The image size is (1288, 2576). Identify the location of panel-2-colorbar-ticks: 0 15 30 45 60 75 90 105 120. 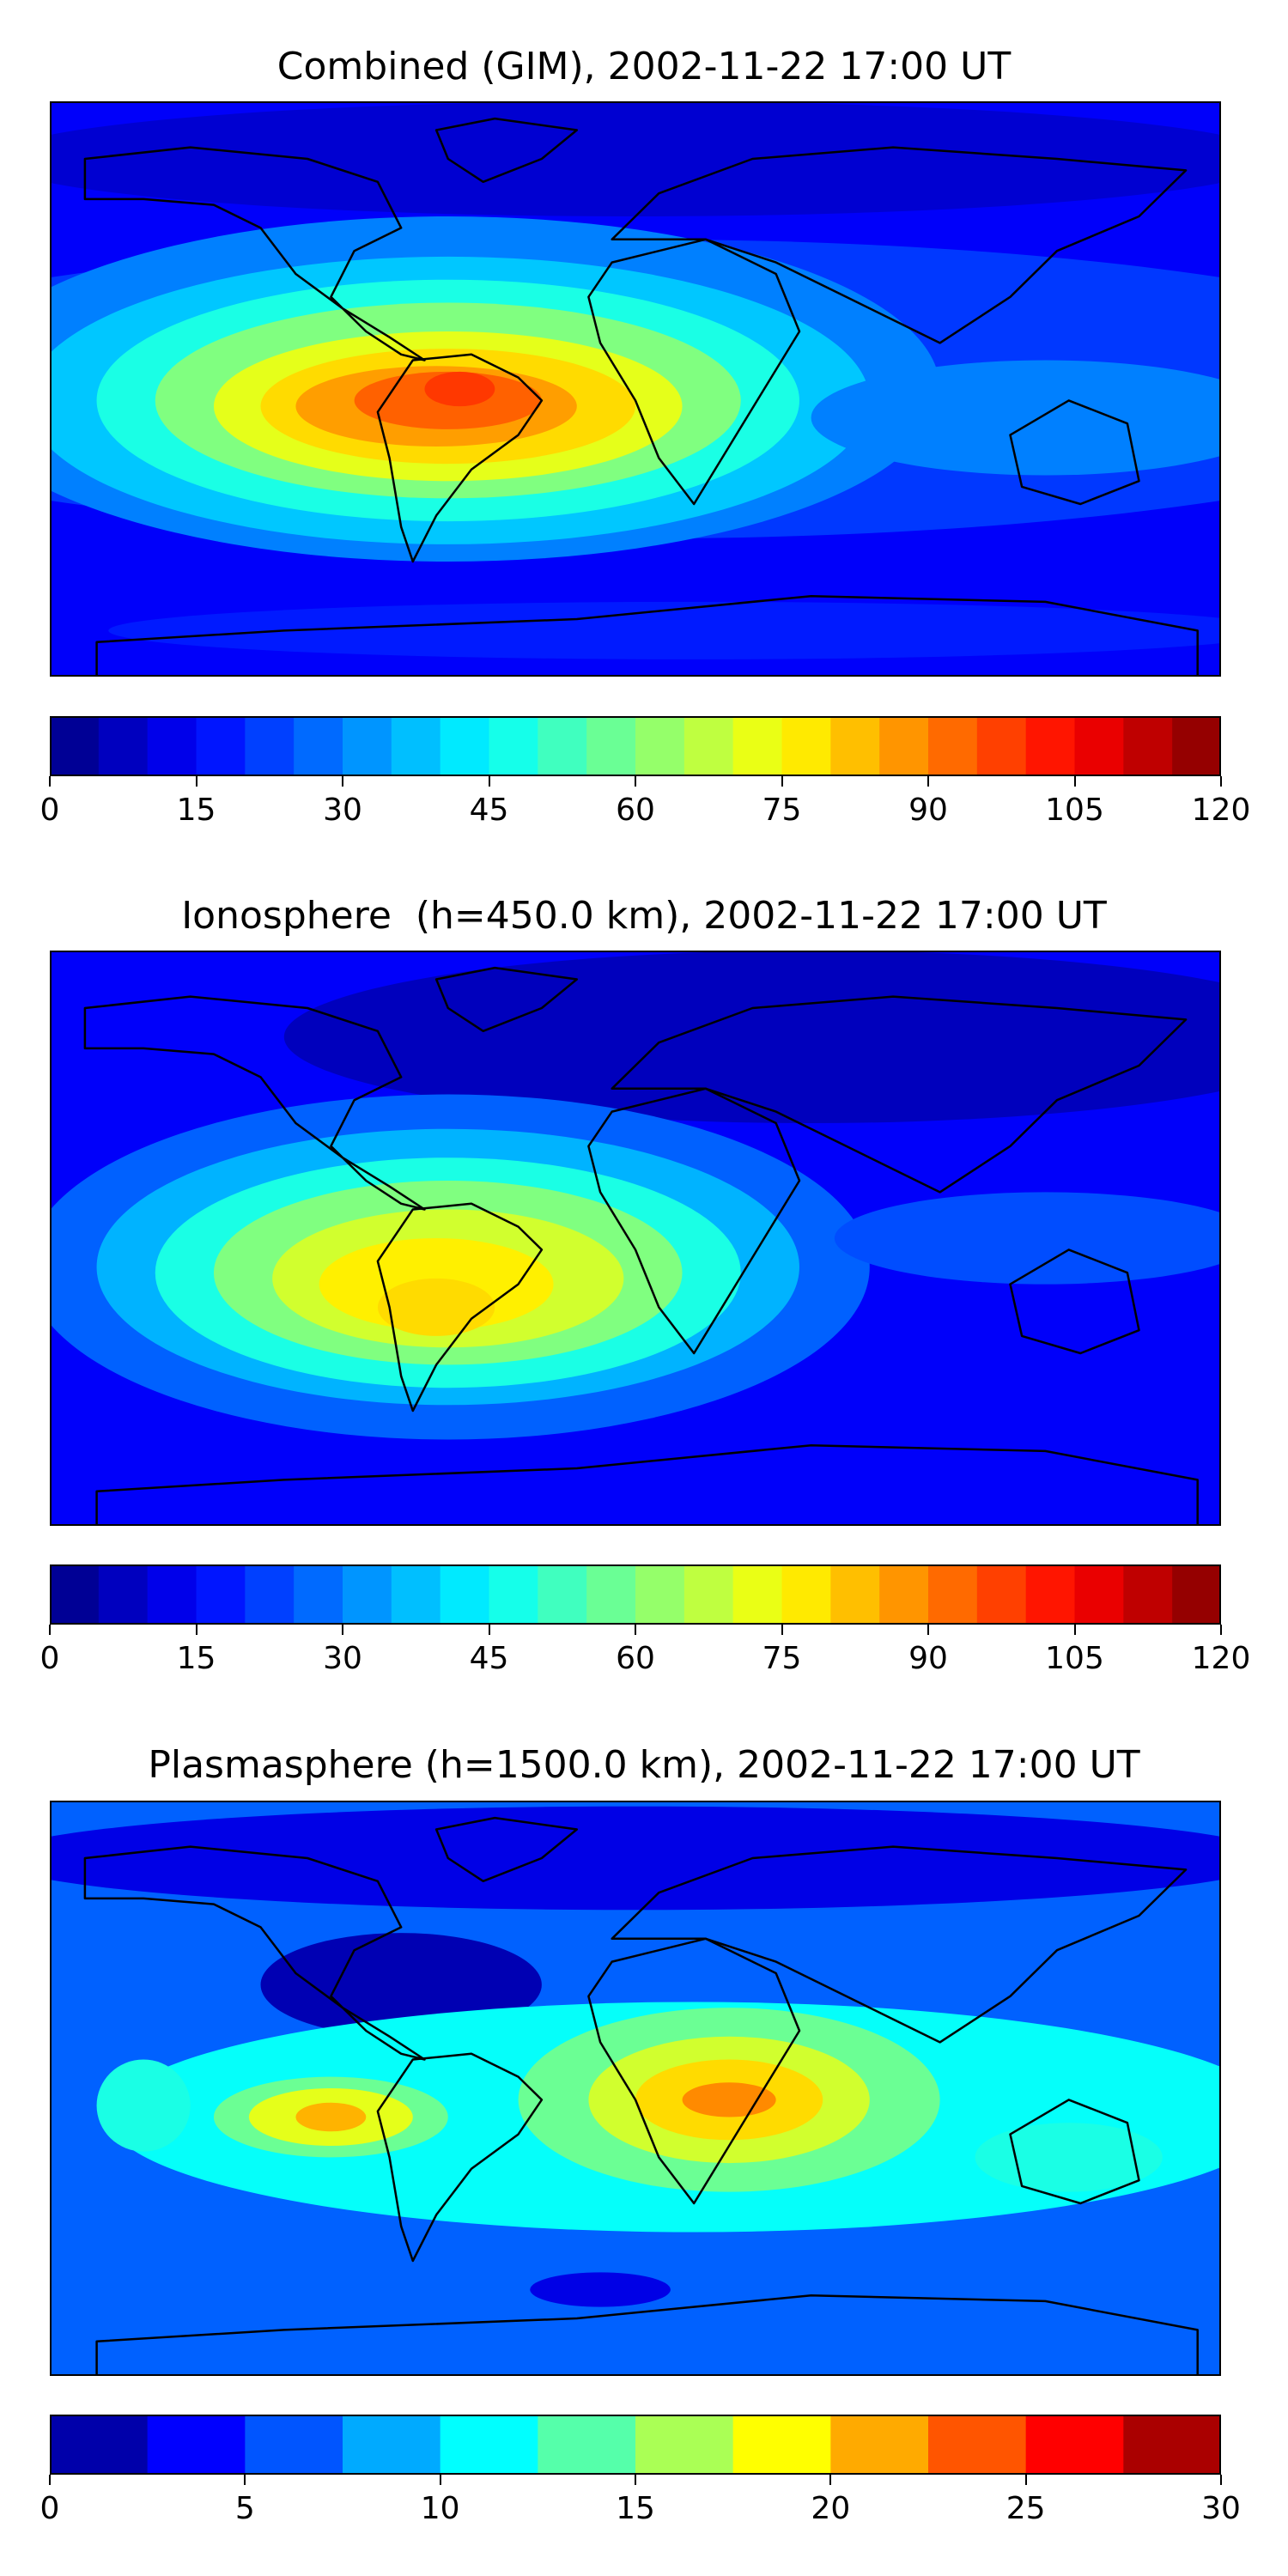
(644, 1654).